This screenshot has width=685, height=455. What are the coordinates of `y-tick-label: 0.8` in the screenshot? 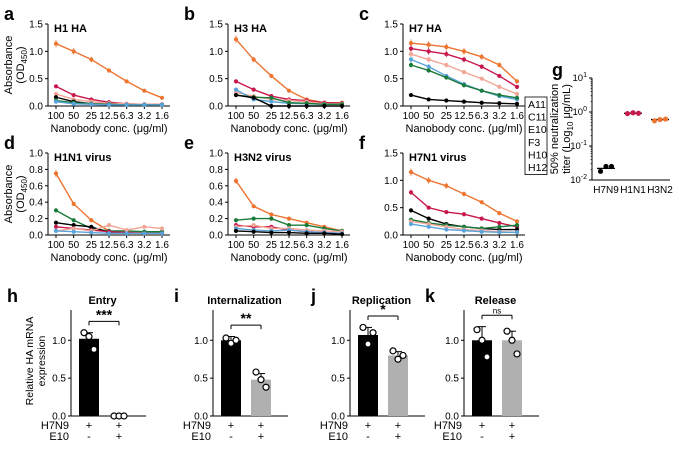 It's located at (216, 170).